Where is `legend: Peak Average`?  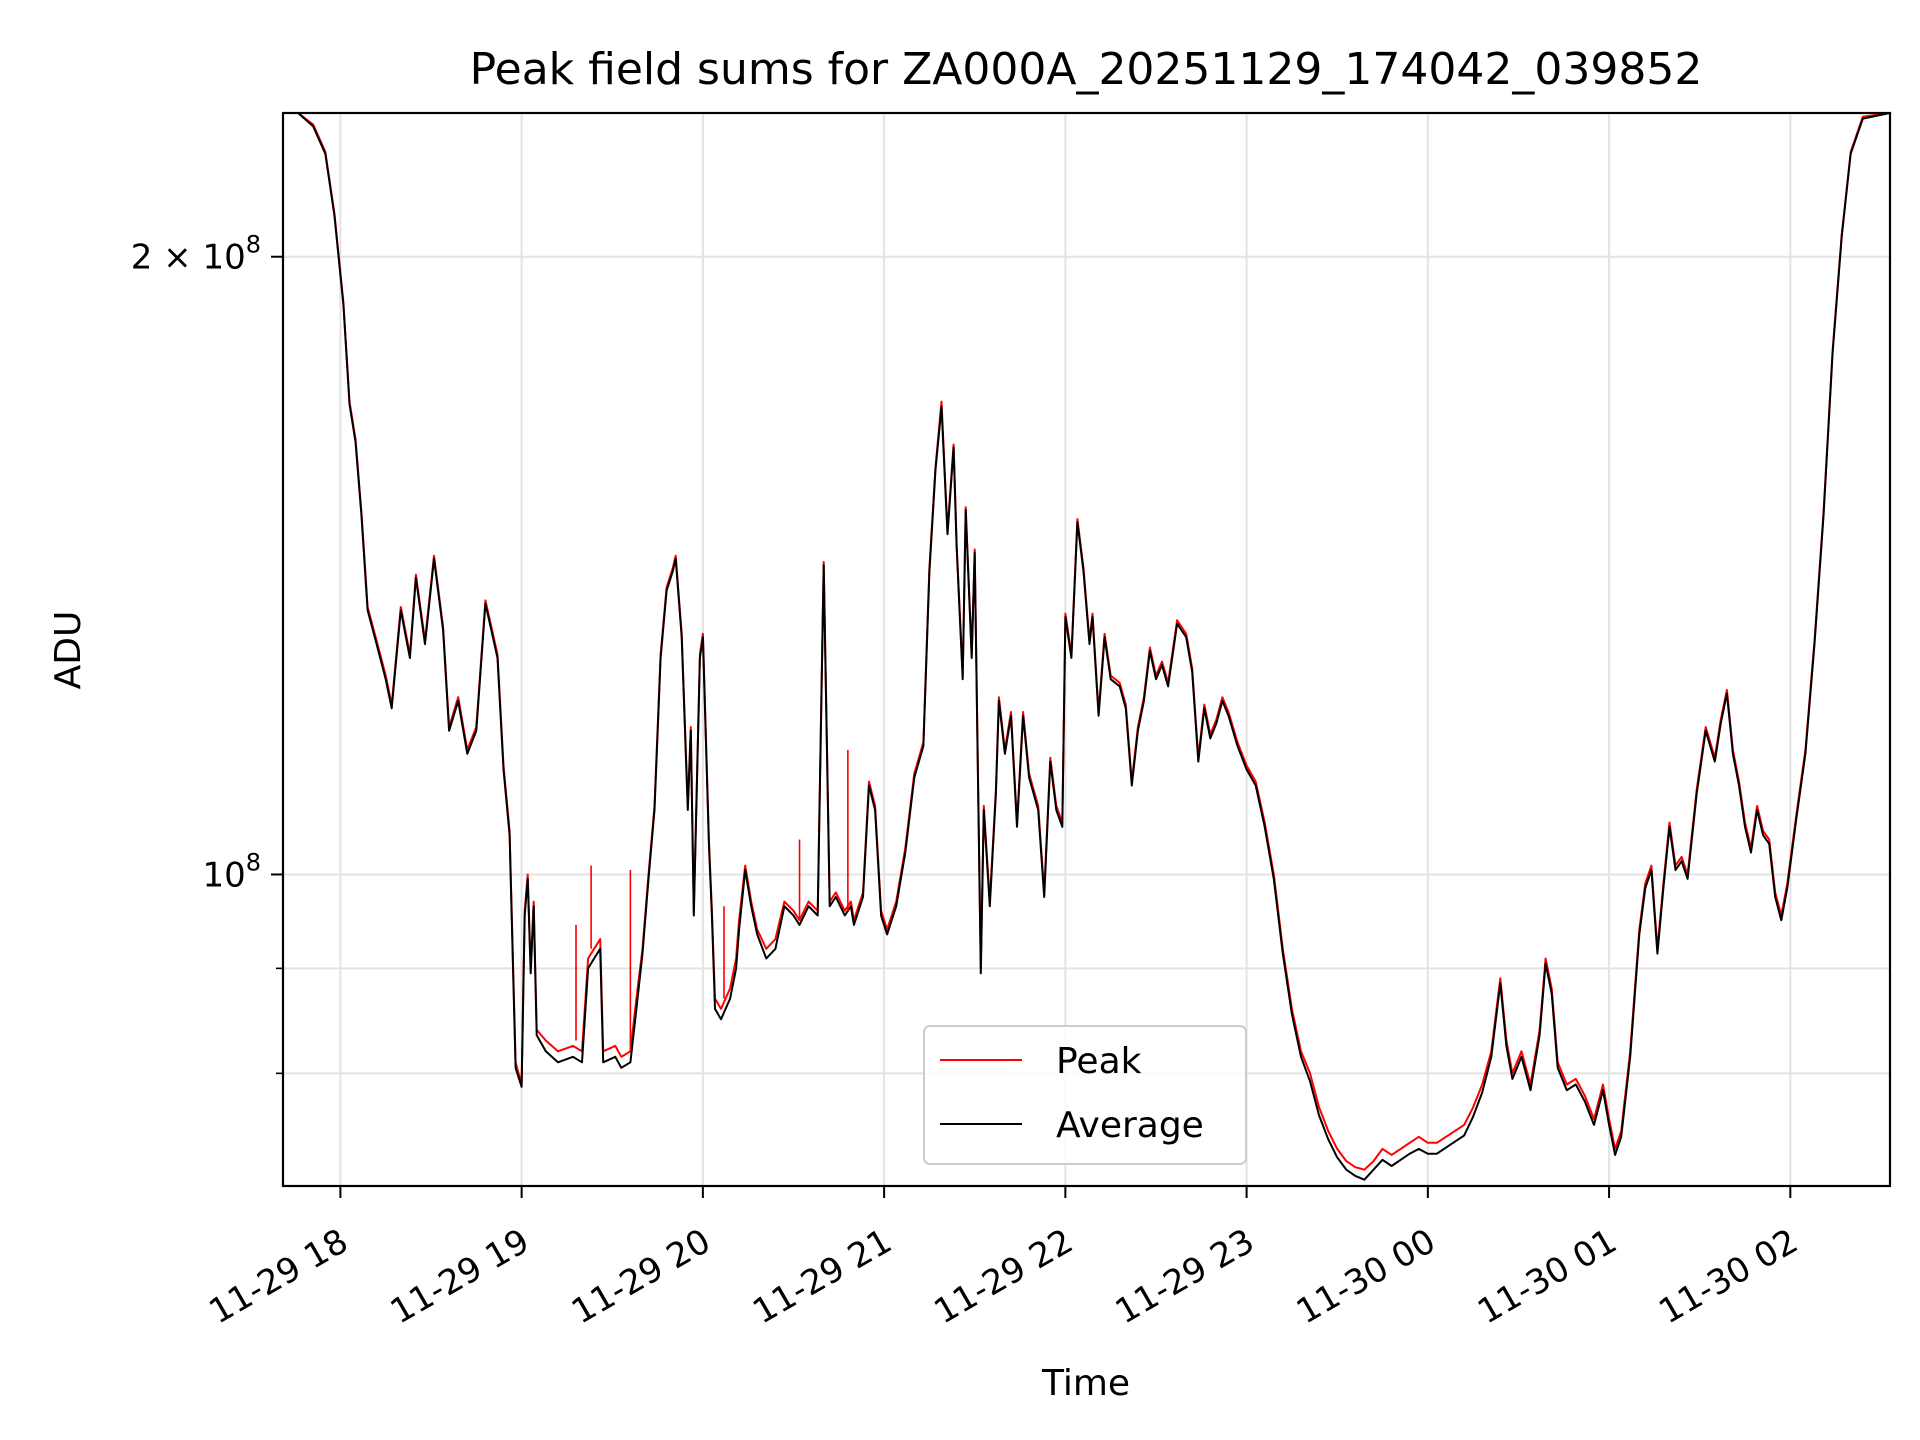 legend: Peak Average is located at coordinates (1085, 1095).